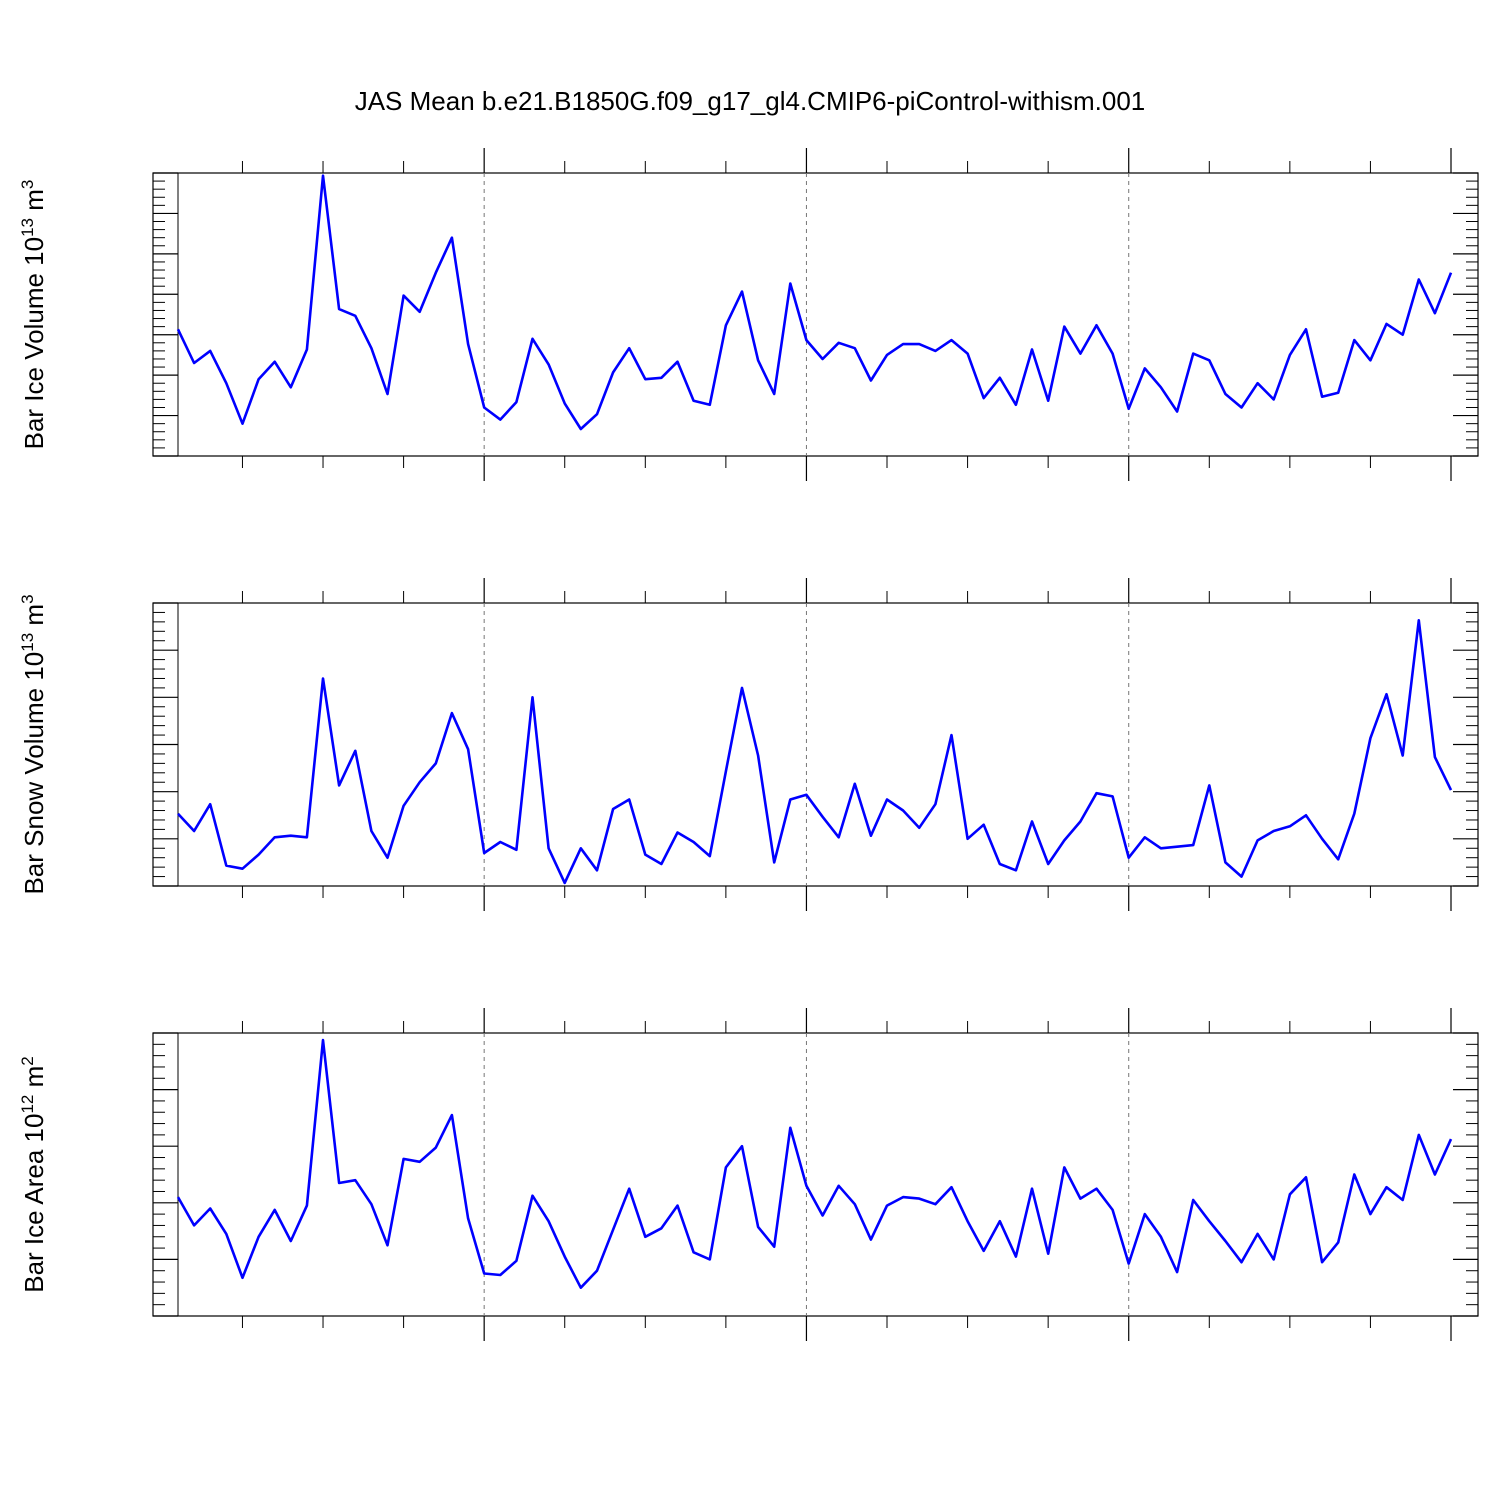  Describe the element at coordinates (34, 343) in the screenshot. I see `y-axis-label-ylabel: Bar Ice Volume 10` at that location.